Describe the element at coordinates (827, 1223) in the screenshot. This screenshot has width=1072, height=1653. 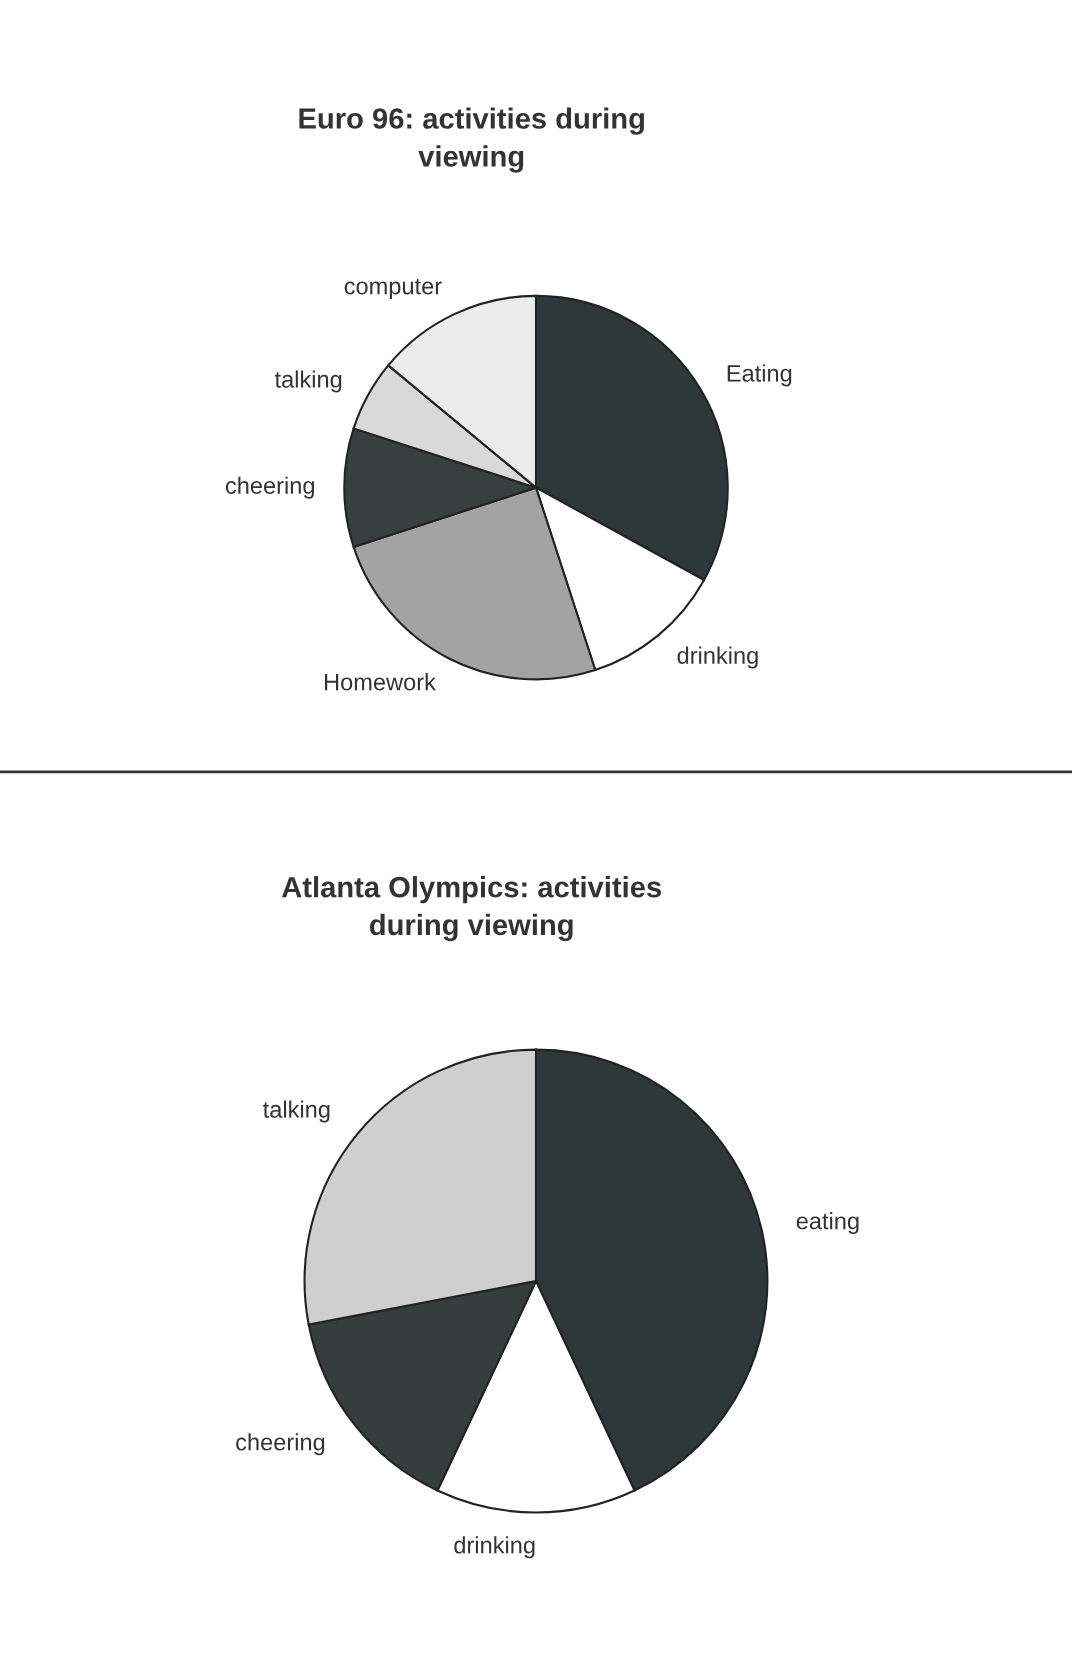
I see `slice-label: eating` at that location.